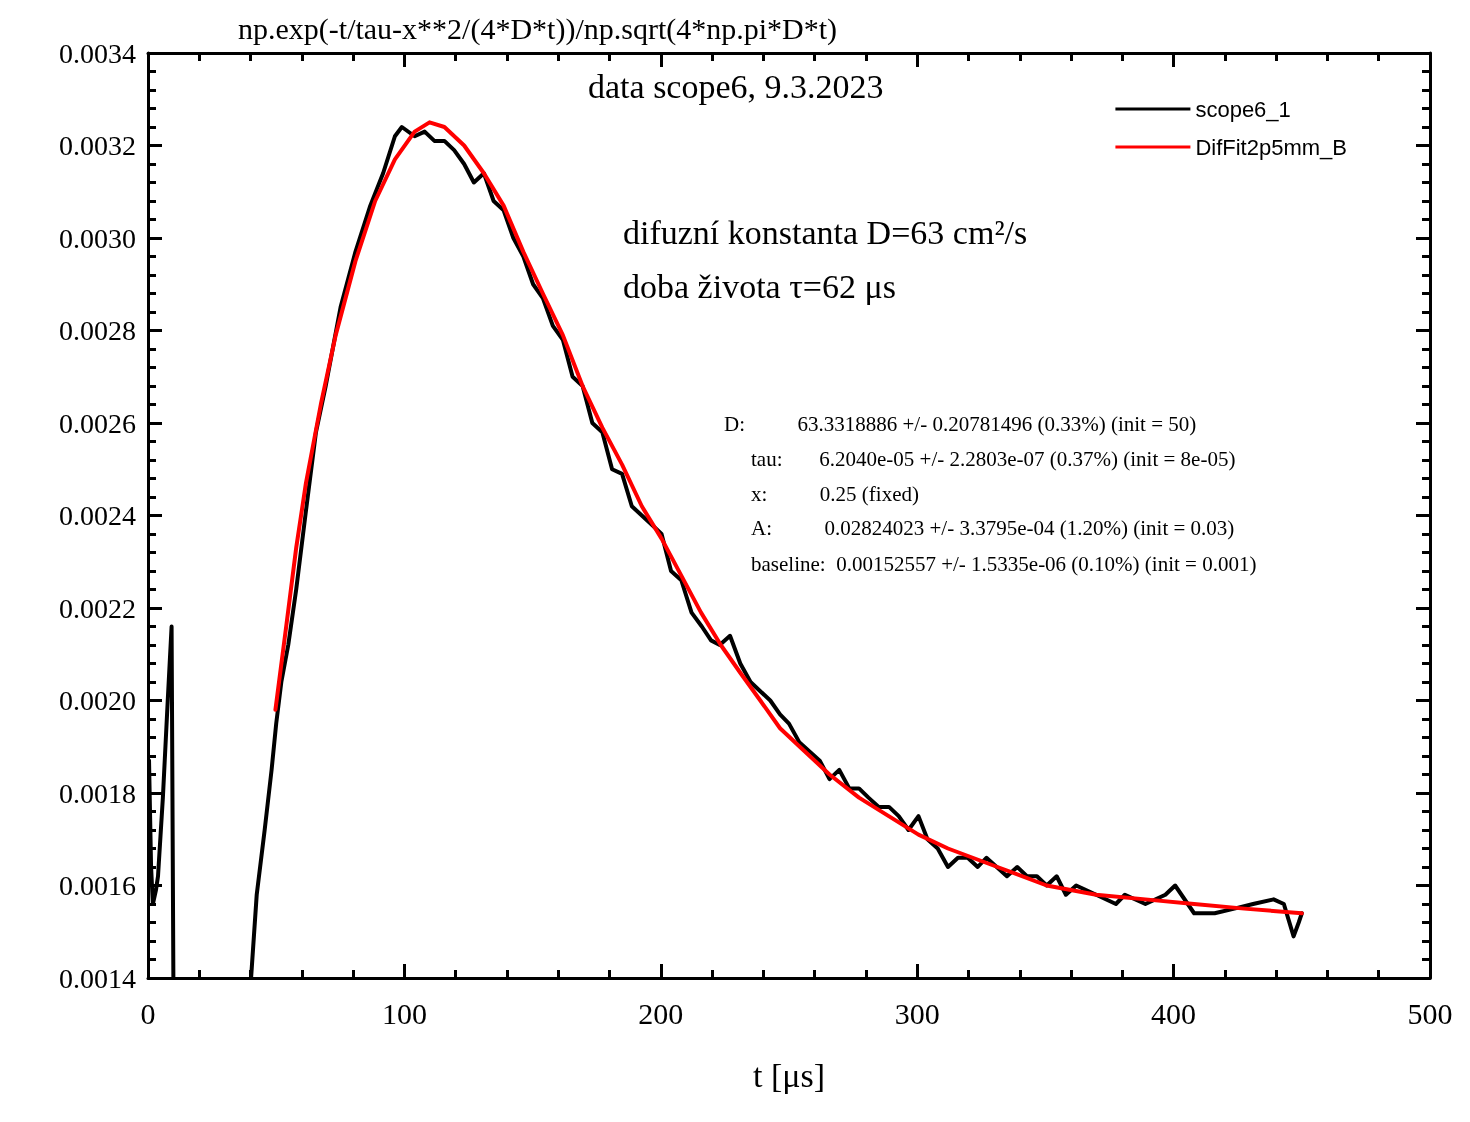 This screenshot has width=1470, height=1122. I want to click on legend-label: DifFit2p5mm_B, so click(1271, 147).